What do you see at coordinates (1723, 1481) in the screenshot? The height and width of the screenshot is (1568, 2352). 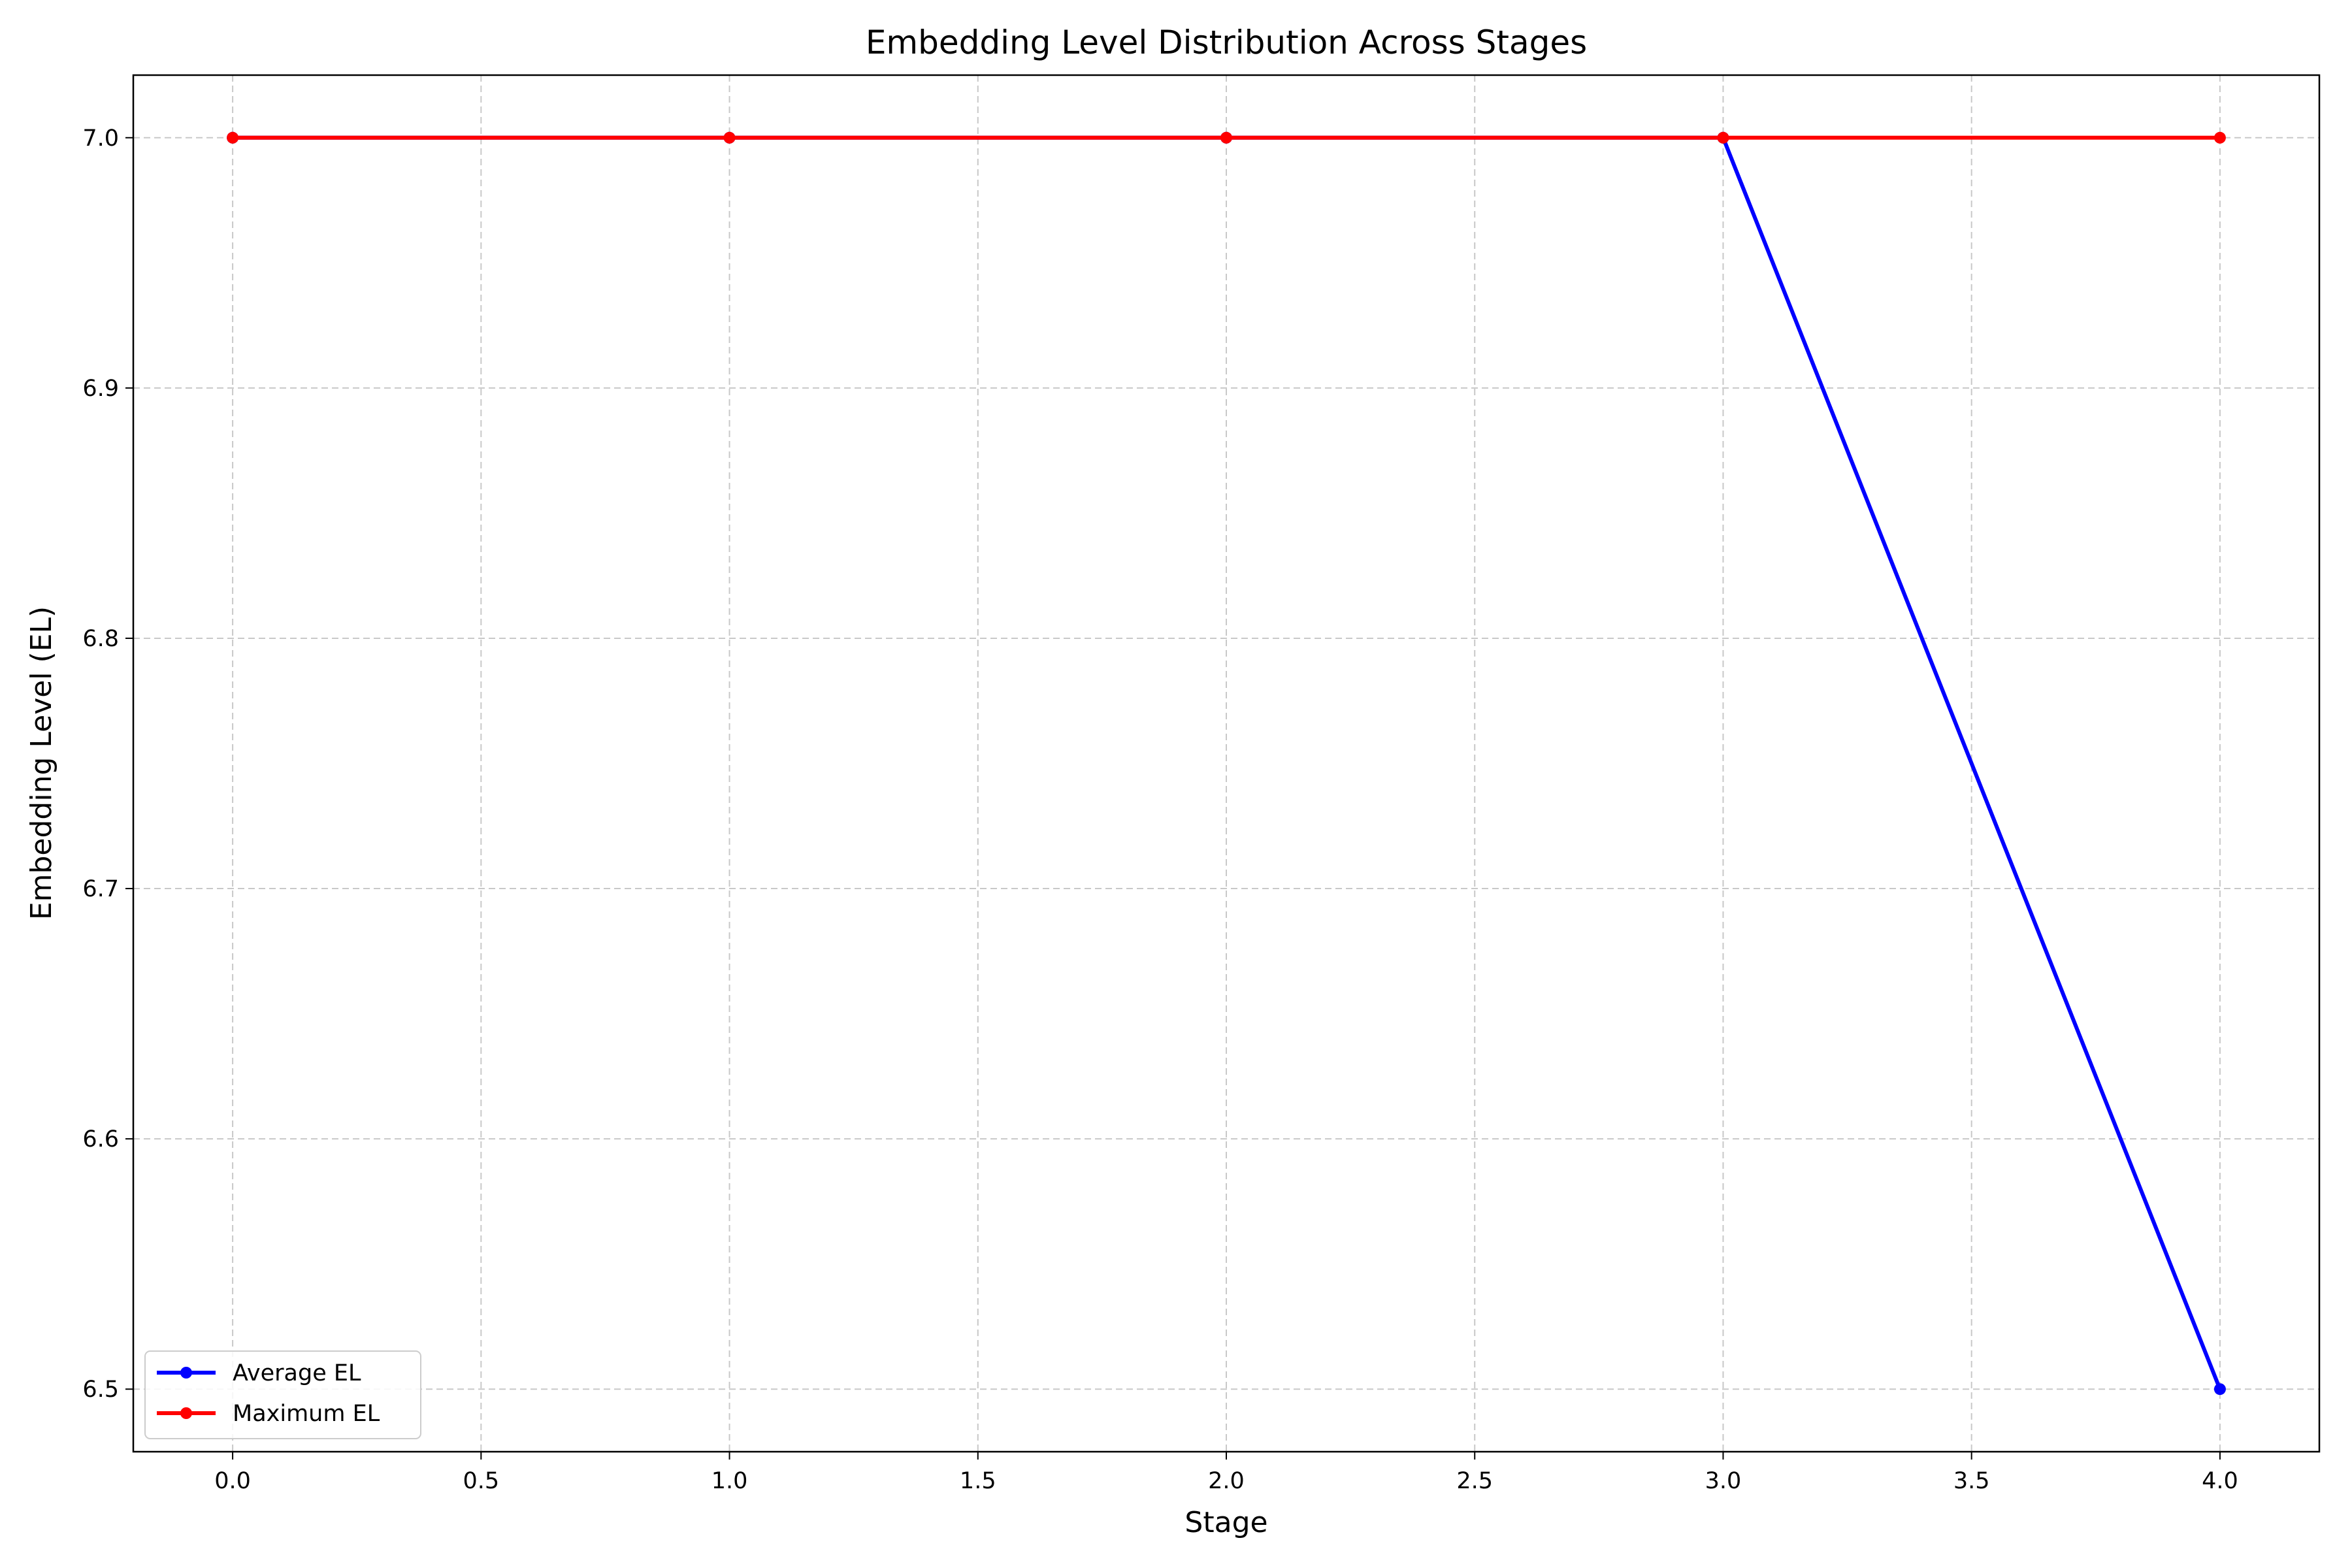 I see `x-tick-label: 3.0` at bounding box center [1723, 1481].